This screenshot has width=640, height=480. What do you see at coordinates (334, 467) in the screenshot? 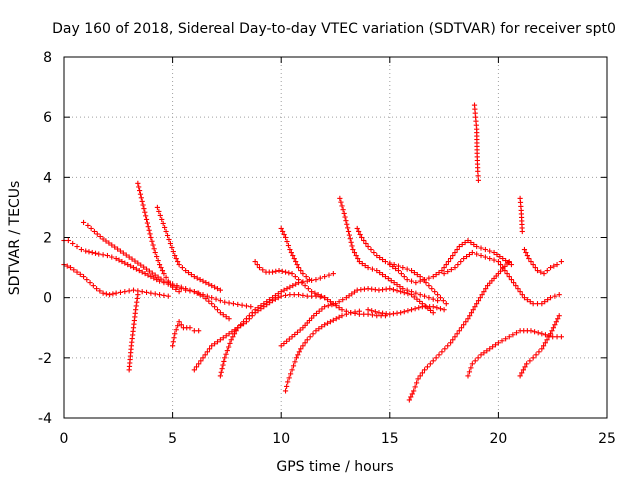
I see `x-axis-label: GPS time / hours` at bounding box center [334, 467].